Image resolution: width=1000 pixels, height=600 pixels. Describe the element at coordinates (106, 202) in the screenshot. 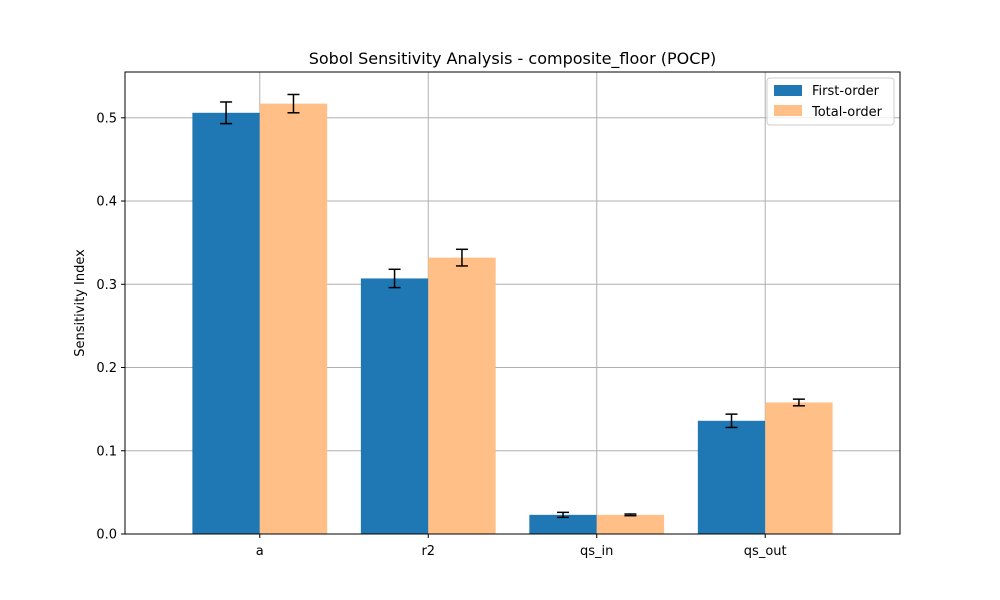

I see `y-tick-label: 0.4` at that location.